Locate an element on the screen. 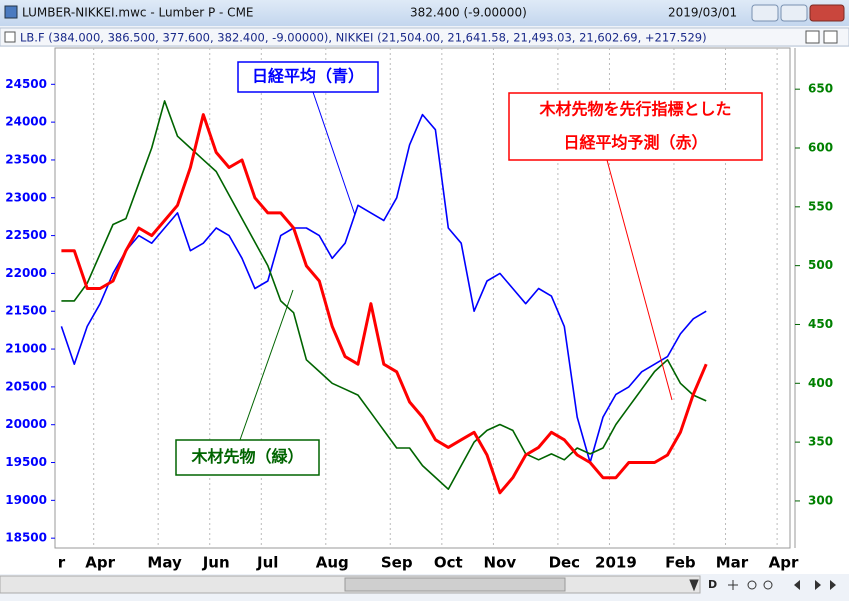 This screenshot has height=601, width=849. y-tick-label: 23000 is located at coordinates (26, 197).